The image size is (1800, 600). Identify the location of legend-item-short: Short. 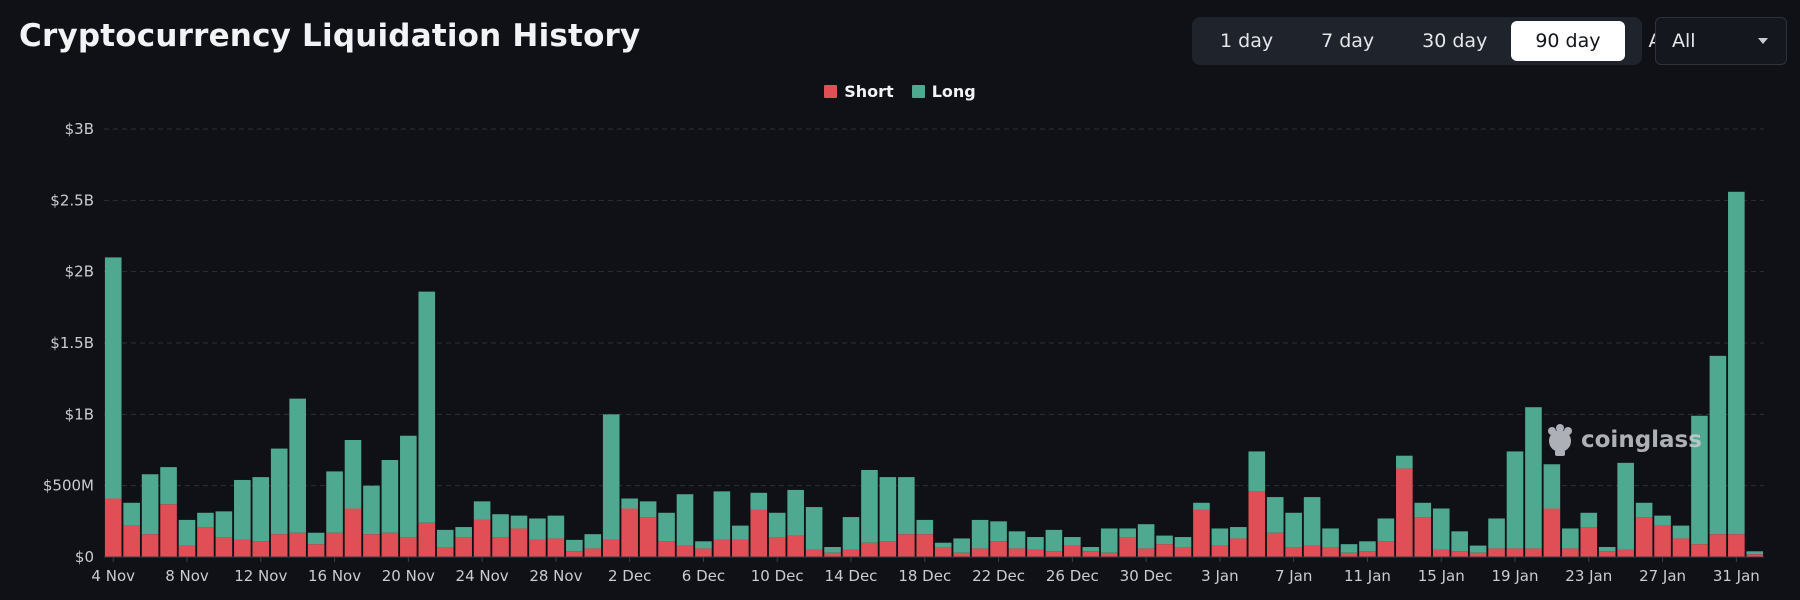
(859, 91).